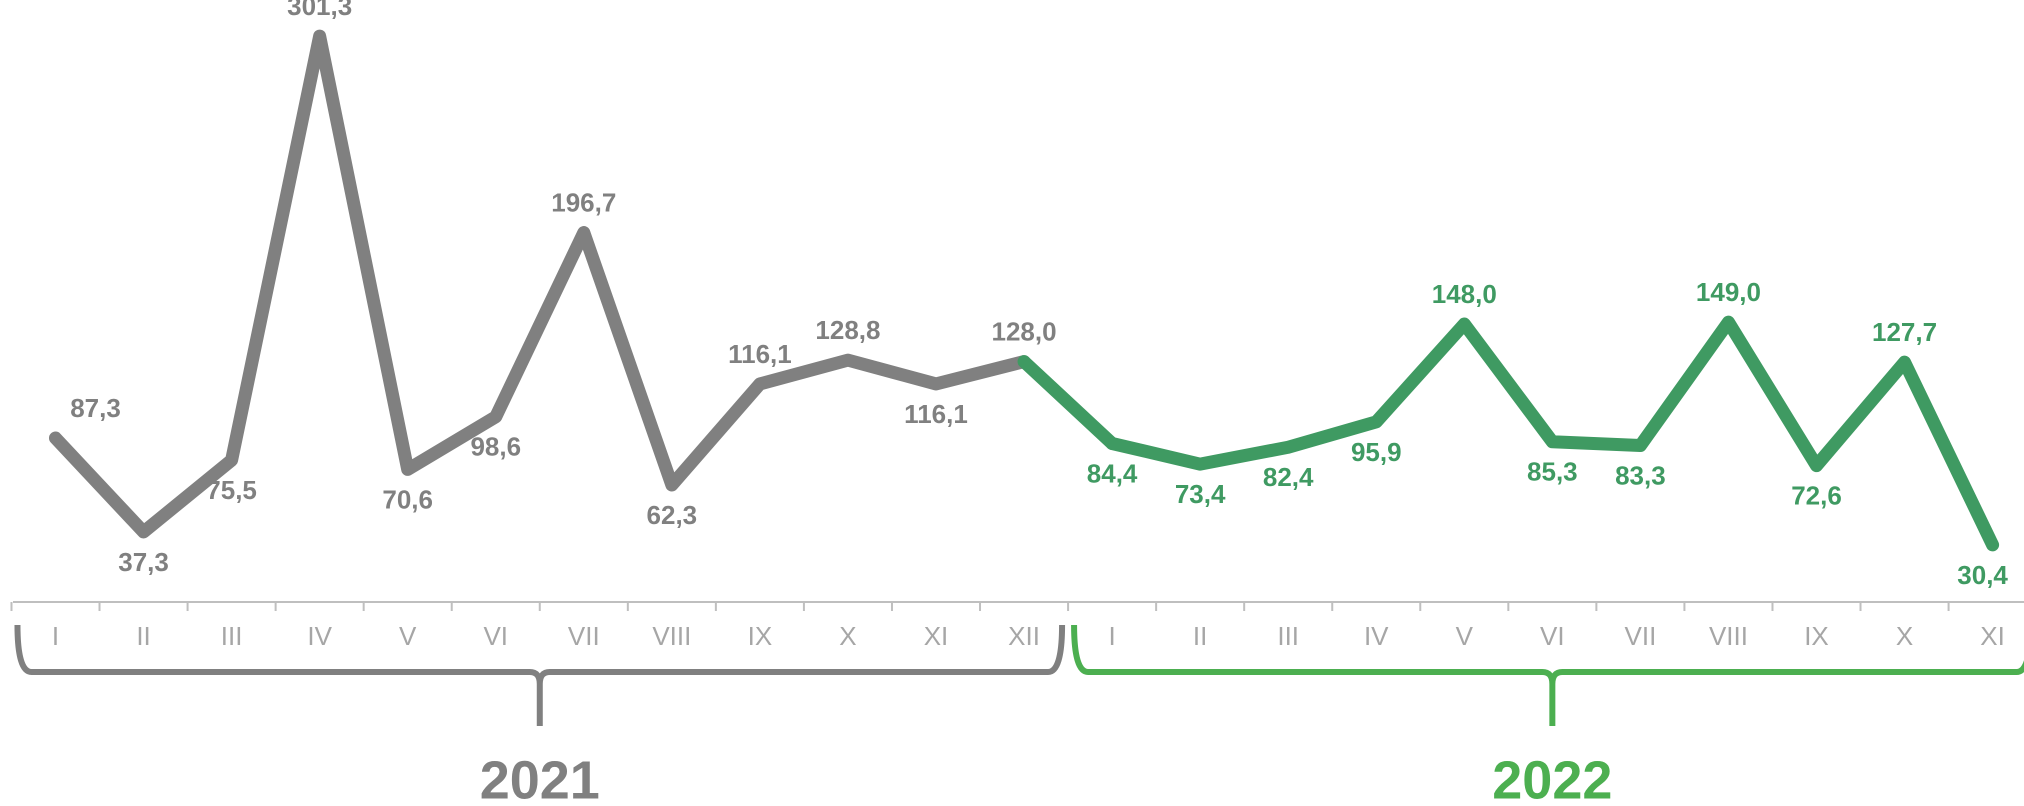 The height and width of the screenshot is (806, 2024). Describe the element at coordinates (1200, 494) in the screenshot. I see `value-label: 73,4` at that location.